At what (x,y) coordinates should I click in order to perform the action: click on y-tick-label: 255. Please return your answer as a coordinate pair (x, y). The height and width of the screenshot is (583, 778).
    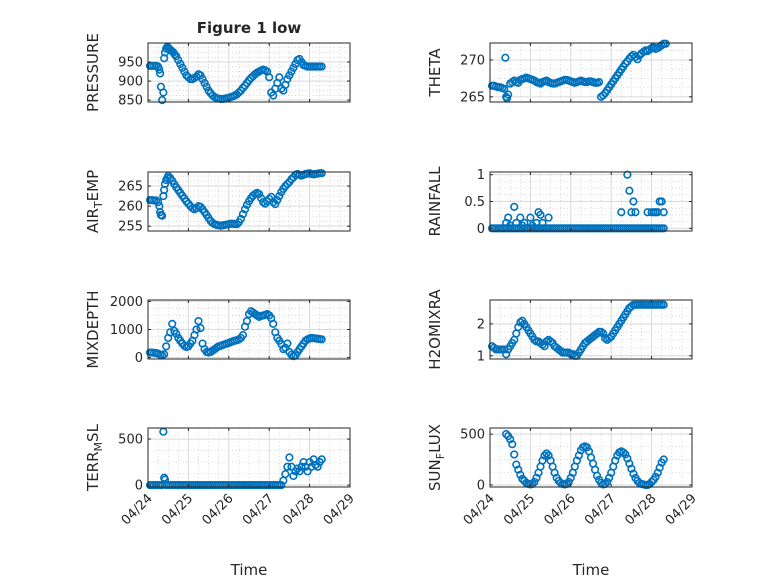
    Looking at the image, I should click on (130, 227).